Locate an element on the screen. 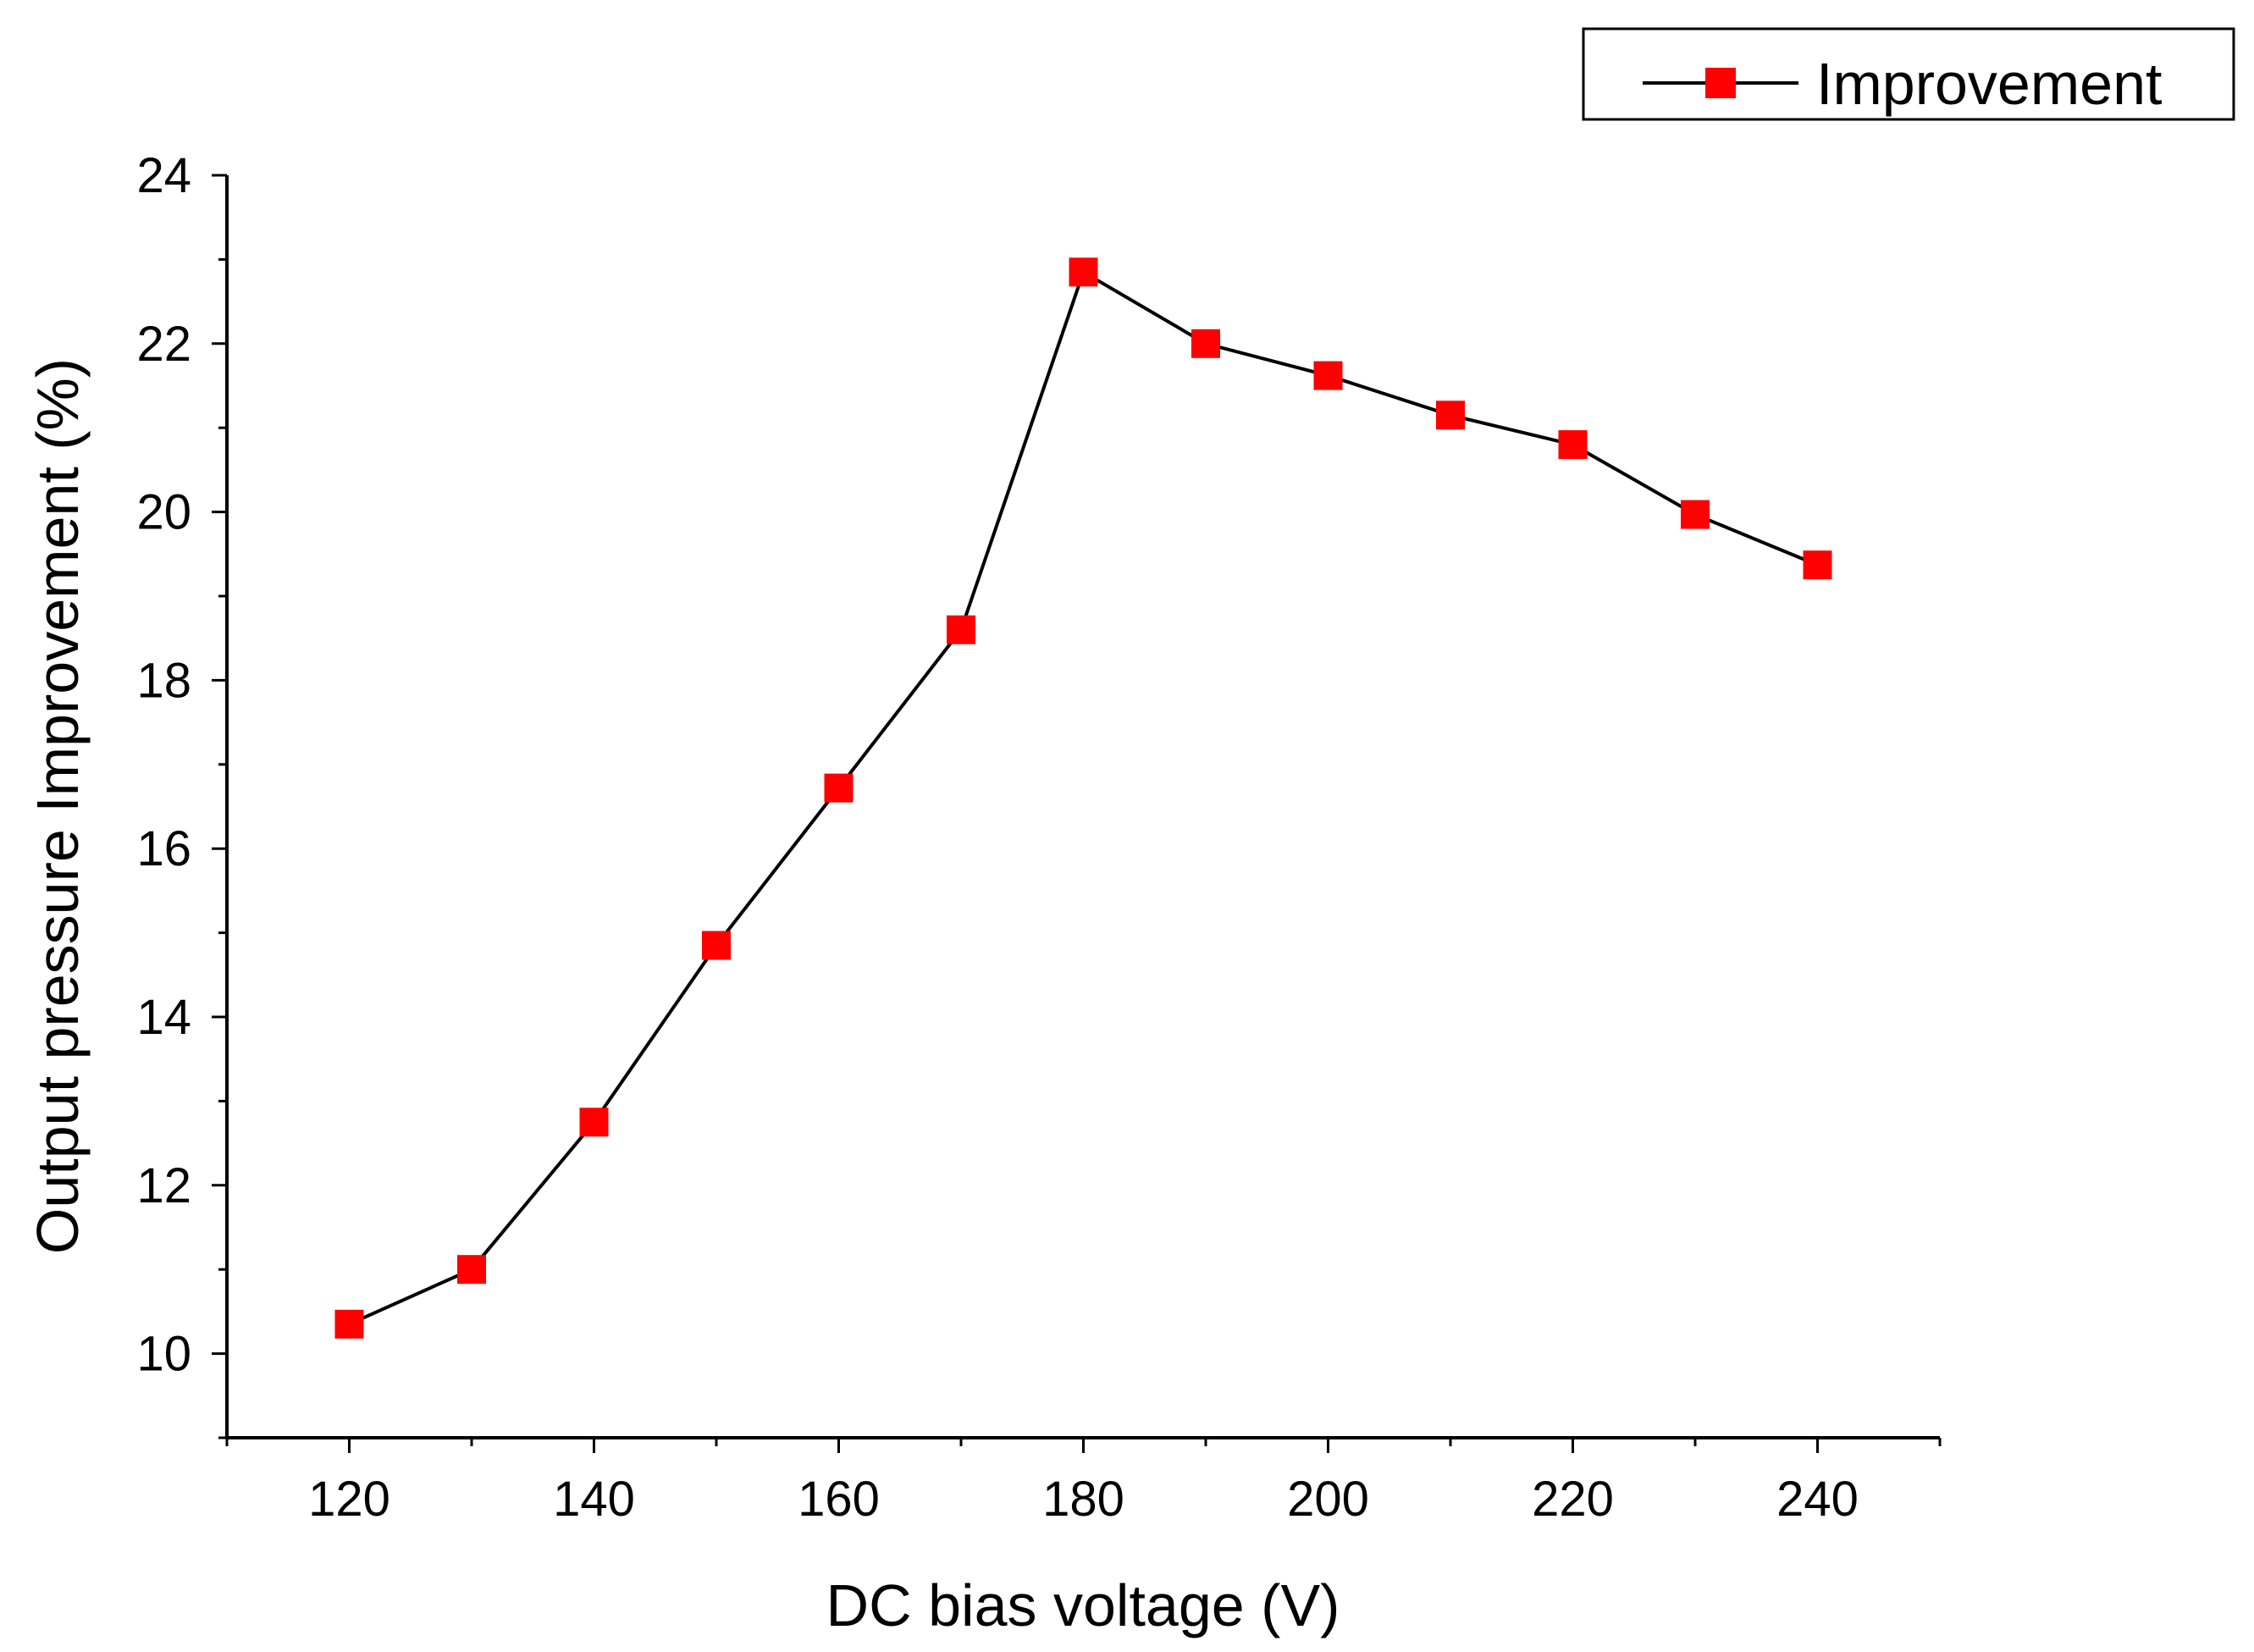 The width and height of the screenshot is (2254, 1652). x-tick-label: 220 is located at coordinates (1573, 1499).